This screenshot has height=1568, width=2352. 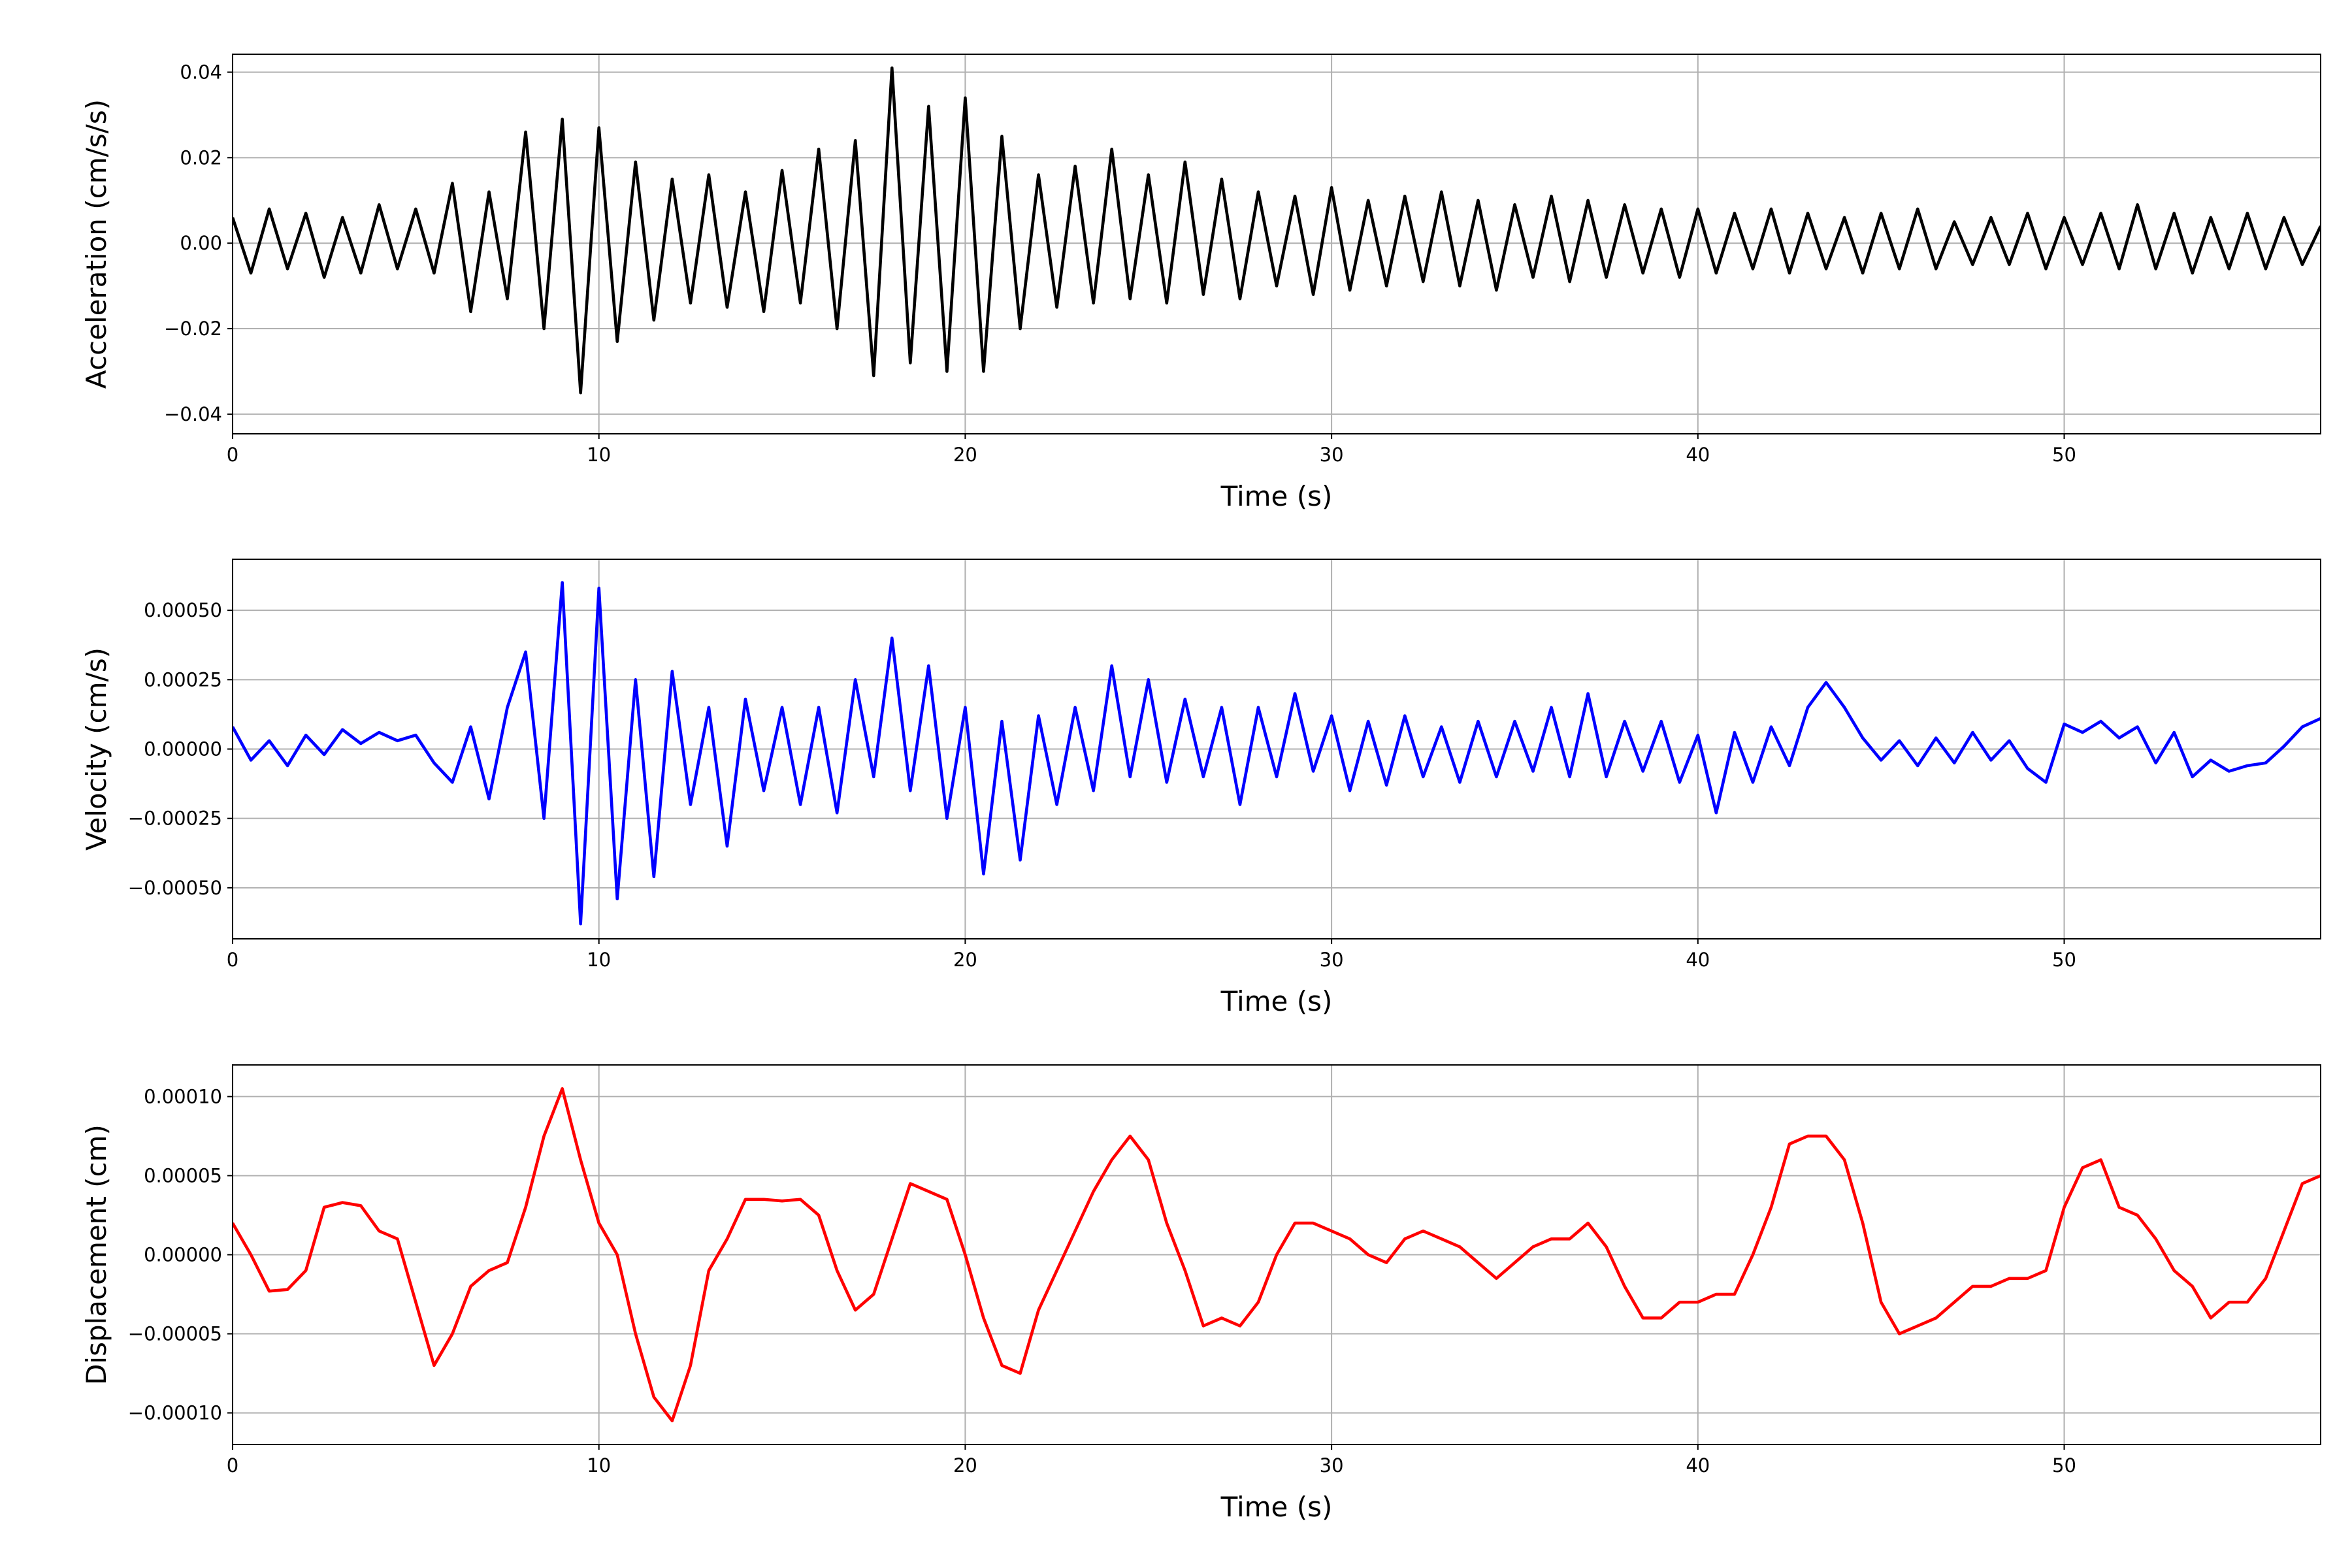 What do you see at coordinates (175, 819) in the screenshot?
I see `y-tick-label: −0.00025` at bounding box center [175, 819].